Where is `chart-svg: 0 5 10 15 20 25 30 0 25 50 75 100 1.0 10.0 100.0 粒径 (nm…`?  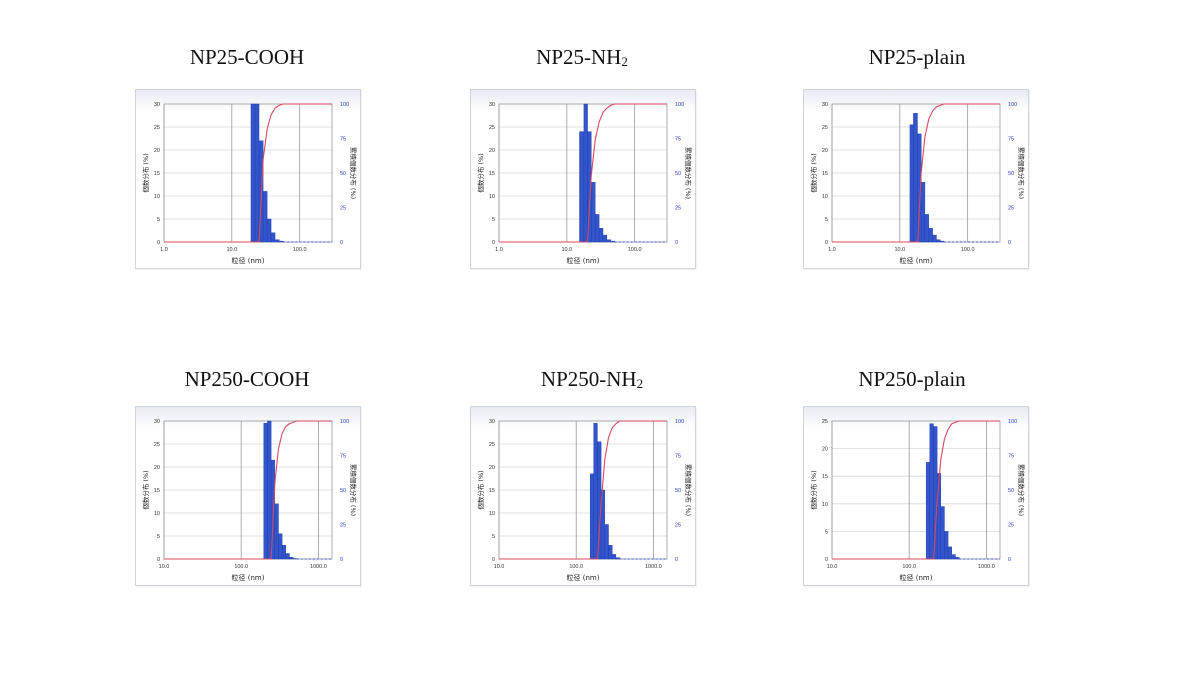
chart-svg: 0 5 10 15 20 25 30 0 25 50 75 100 1.0 10.0 100.0 粒径 (nm… is located at coordinates (917, 183).